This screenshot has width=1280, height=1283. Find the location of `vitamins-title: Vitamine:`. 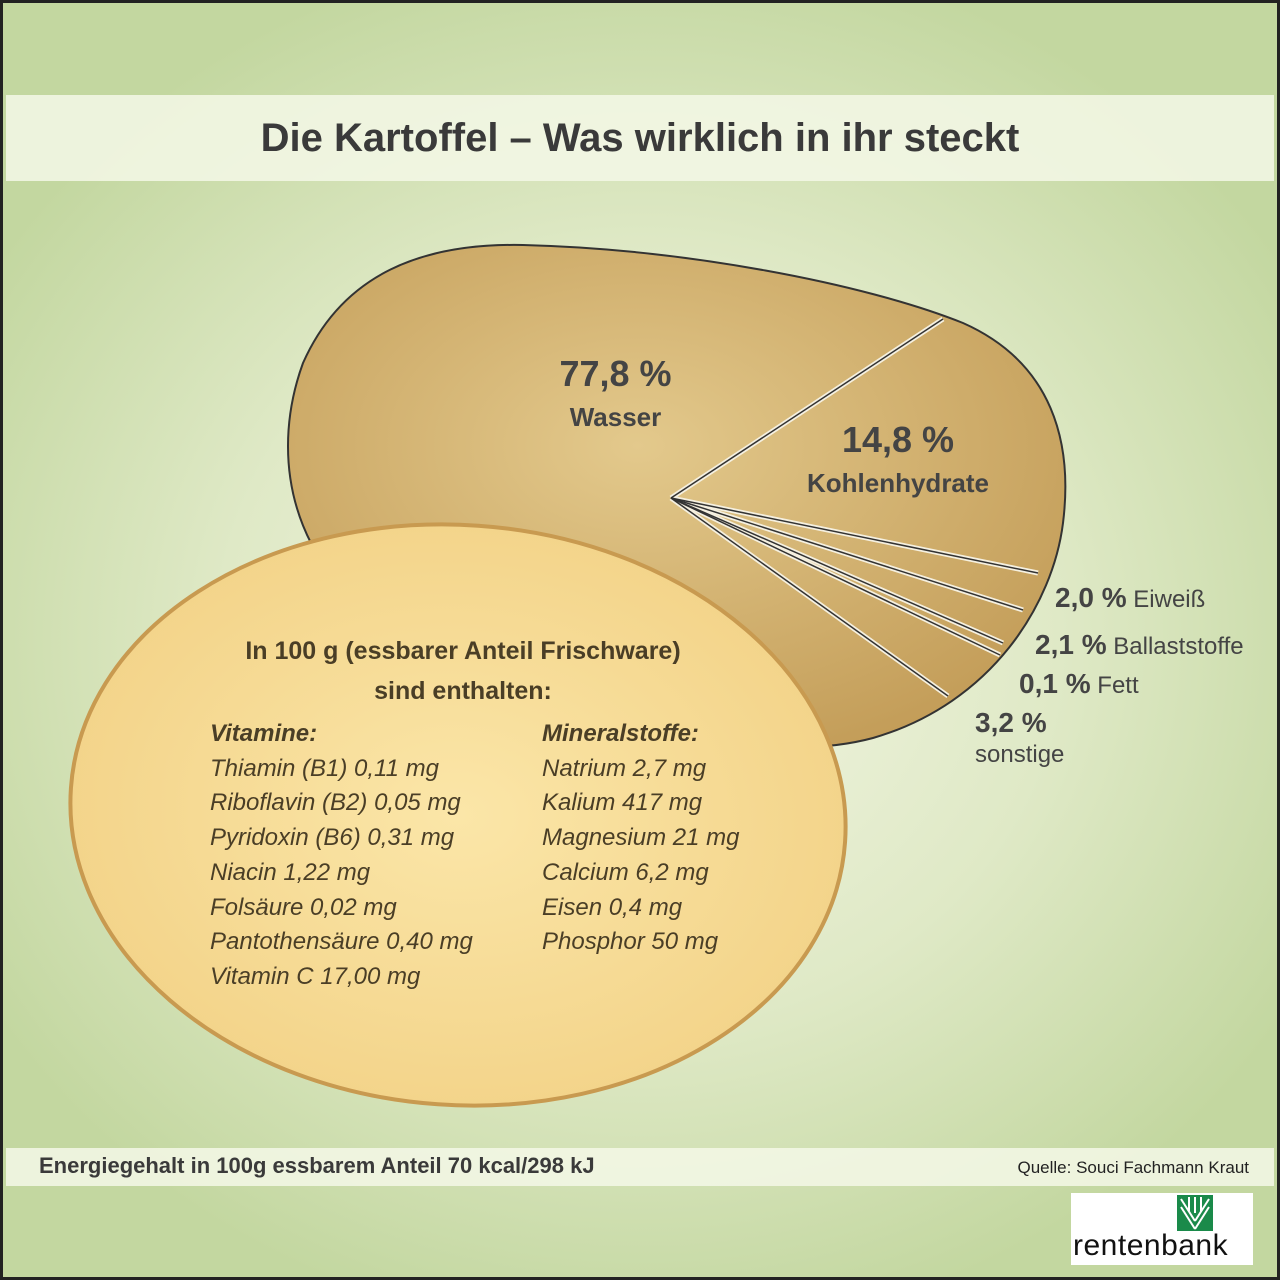

vitamins-title: Vitamine: is located at coordinates (264, 733).